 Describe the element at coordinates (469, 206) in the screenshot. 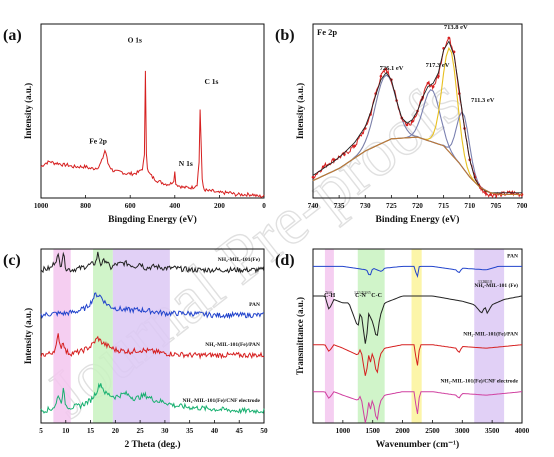

I see `x-tick-label: 710` at that location.